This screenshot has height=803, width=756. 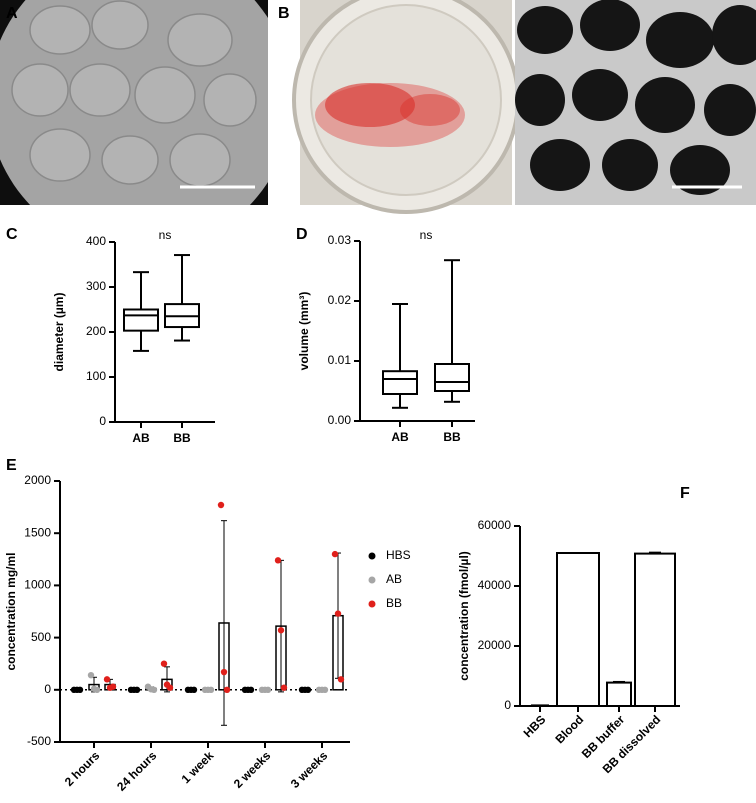 I want to click on panel-label: E, so click(x=11, y=465).